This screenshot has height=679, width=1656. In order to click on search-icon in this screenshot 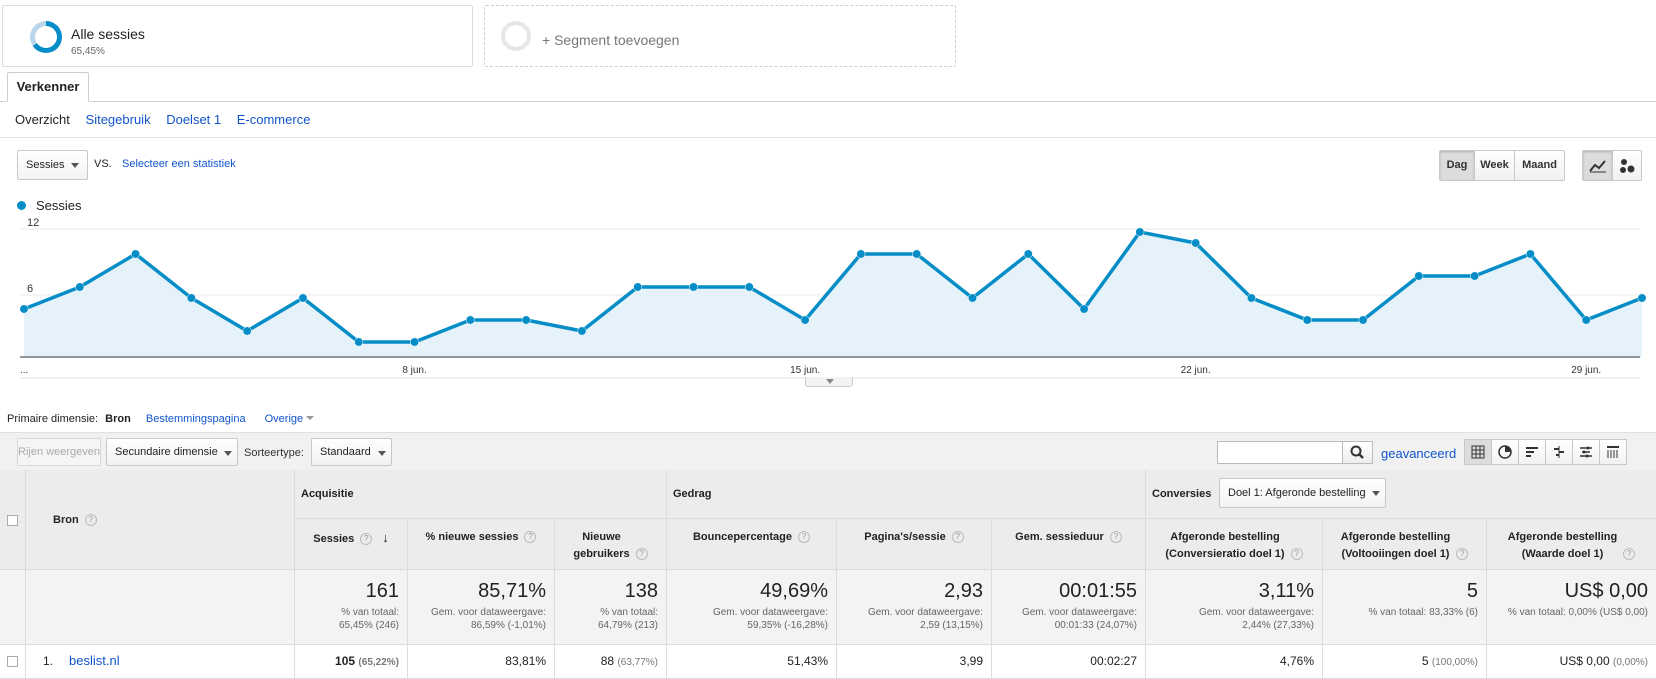, I will do `click(1357, 452)`.